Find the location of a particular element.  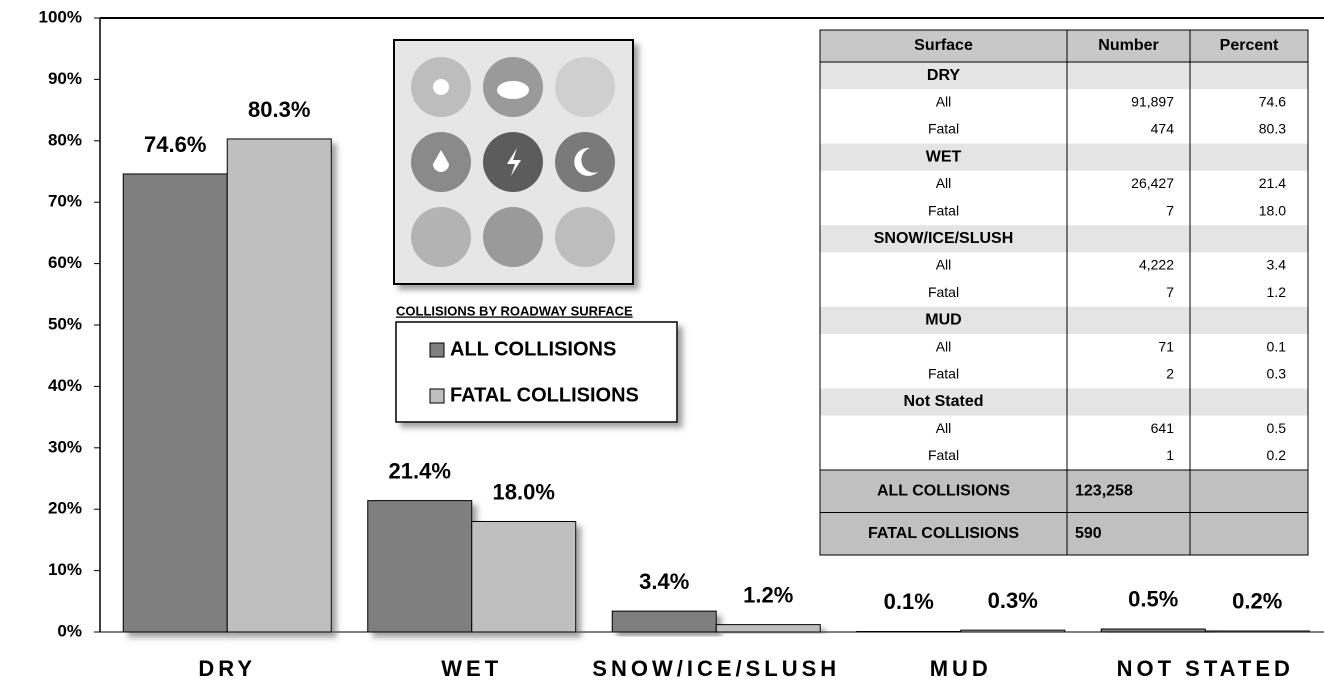

table-value: 641 is located at coordinates (1163, 428).